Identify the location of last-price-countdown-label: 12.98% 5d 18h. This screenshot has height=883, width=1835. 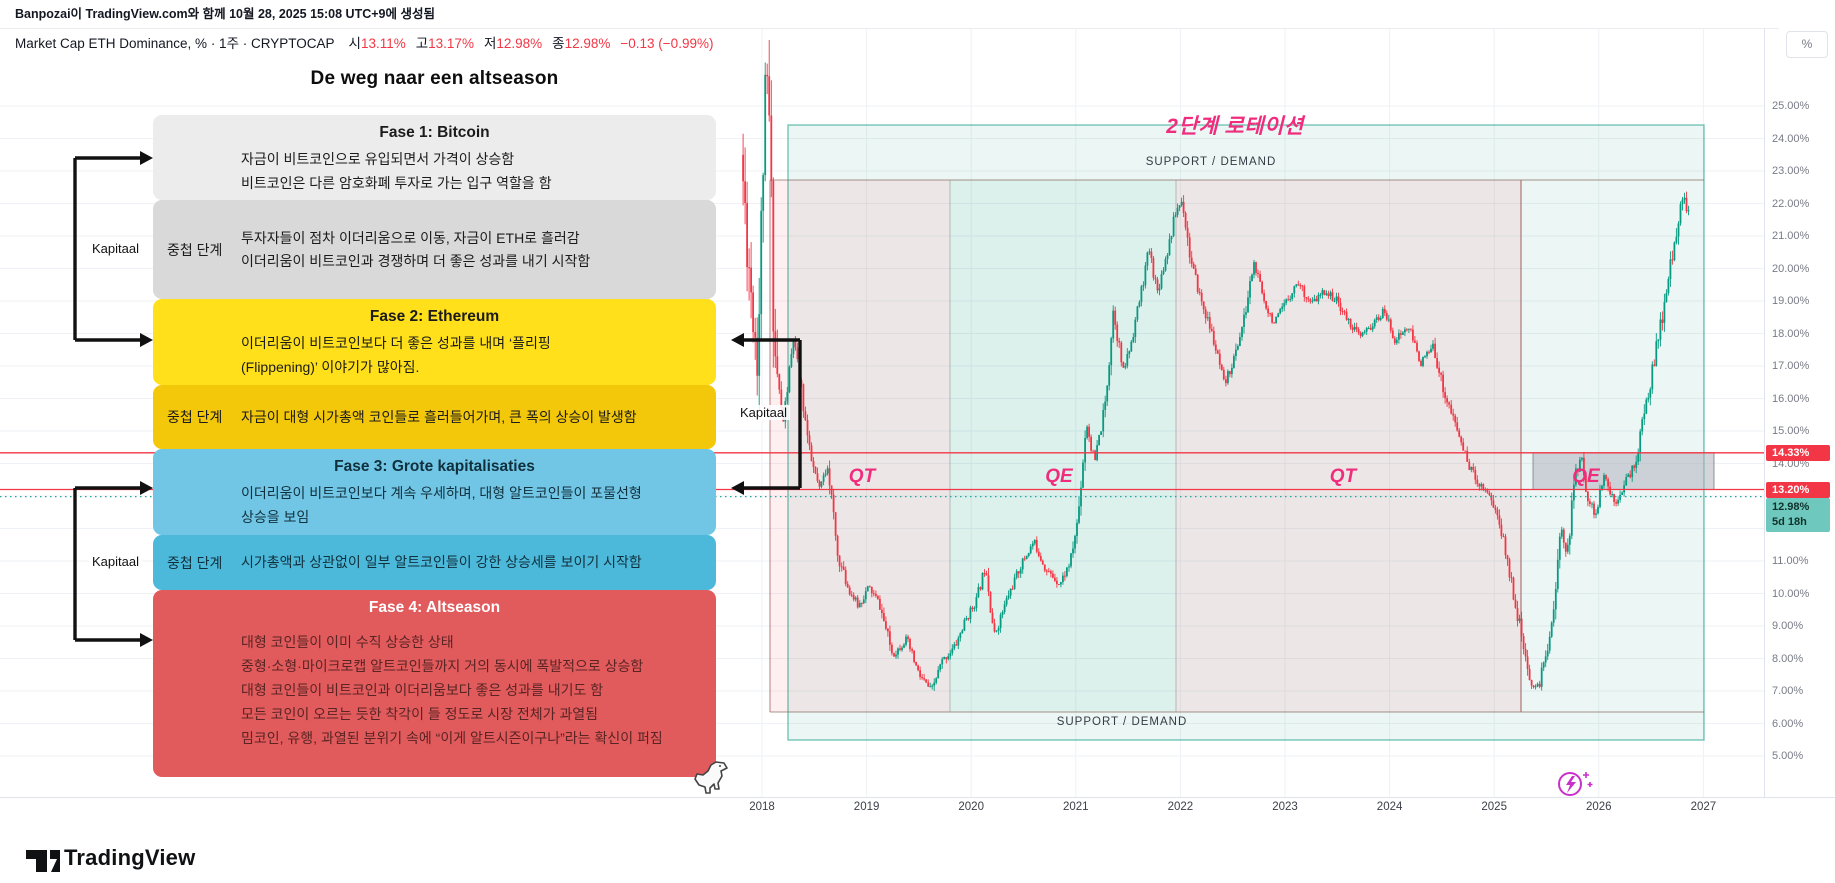
(1798, 514).